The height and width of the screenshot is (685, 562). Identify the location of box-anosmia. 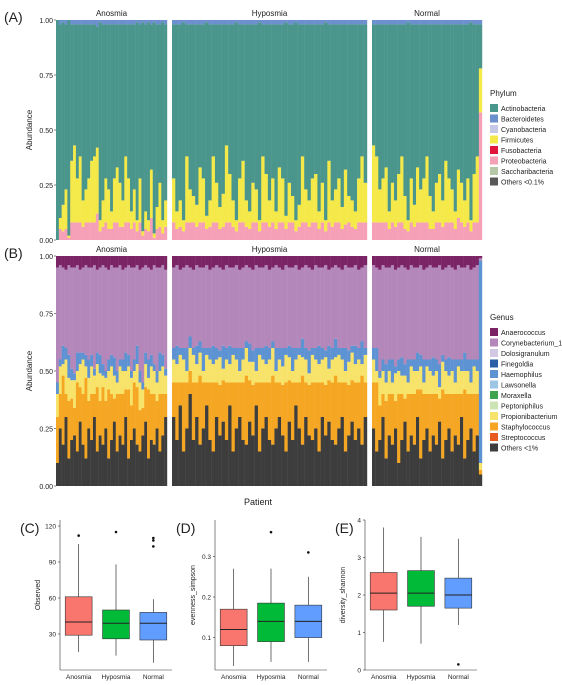
(233, 617).